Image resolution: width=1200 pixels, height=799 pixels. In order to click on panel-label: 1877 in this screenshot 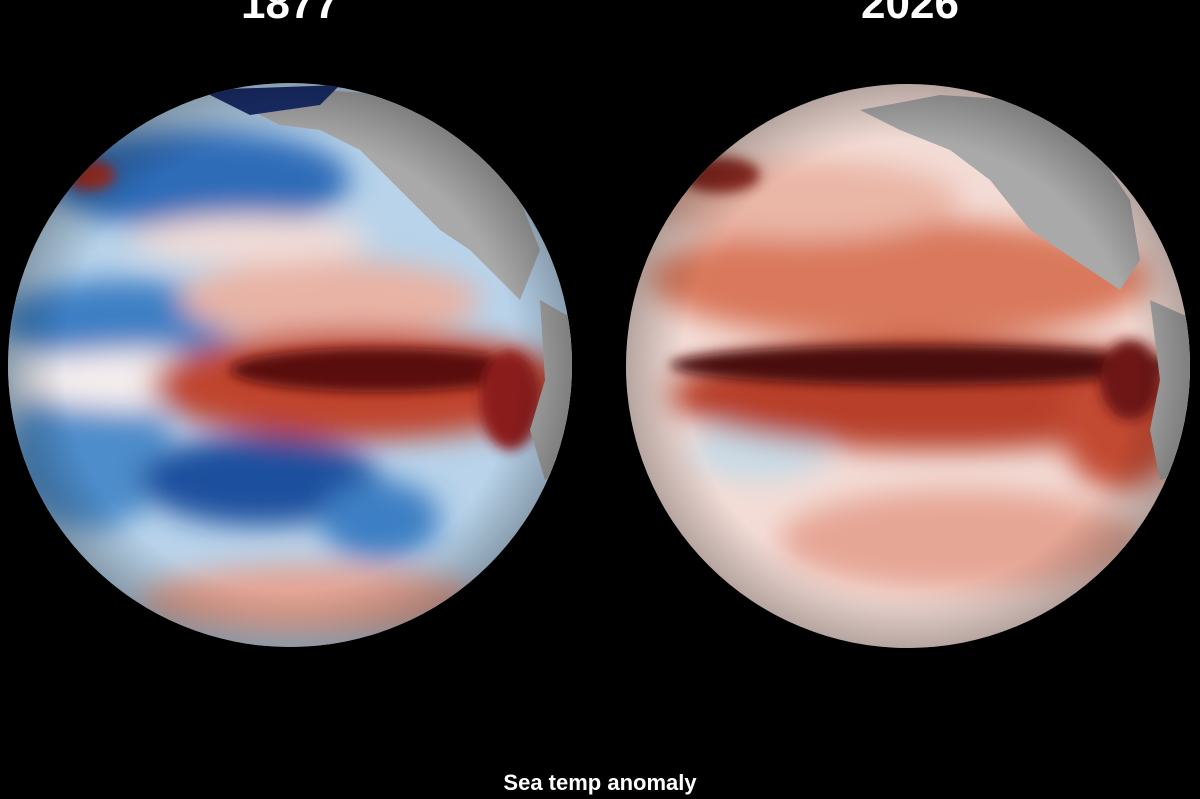, I will do `click(290, 14)`.